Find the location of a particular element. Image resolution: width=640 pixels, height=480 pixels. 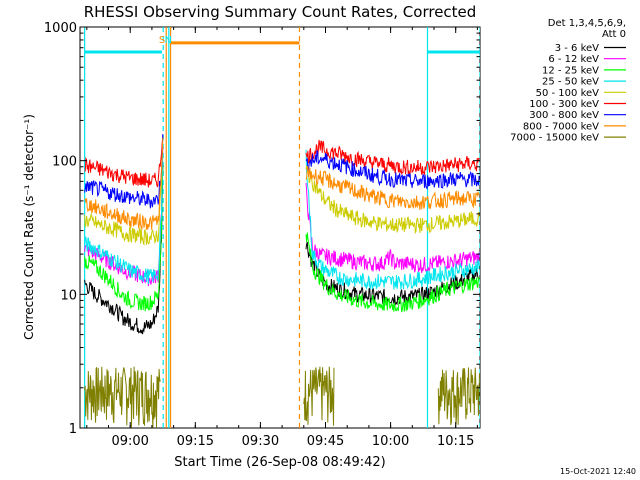

legend-label-2: 12 - 25 keV is located at coordinates (570, 70).